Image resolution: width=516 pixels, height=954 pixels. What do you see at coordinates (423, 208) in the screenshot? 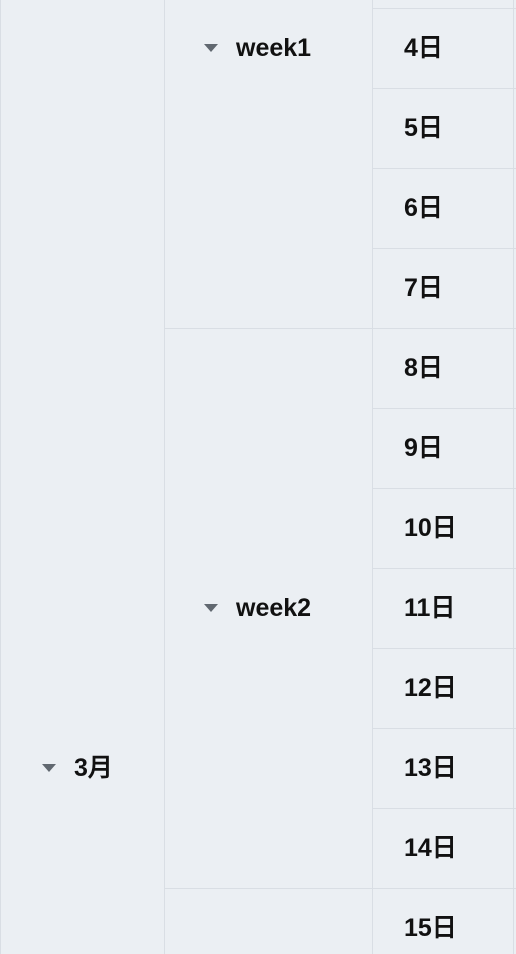
I see `day-cell: 6日` at bounding box center [423, 208].